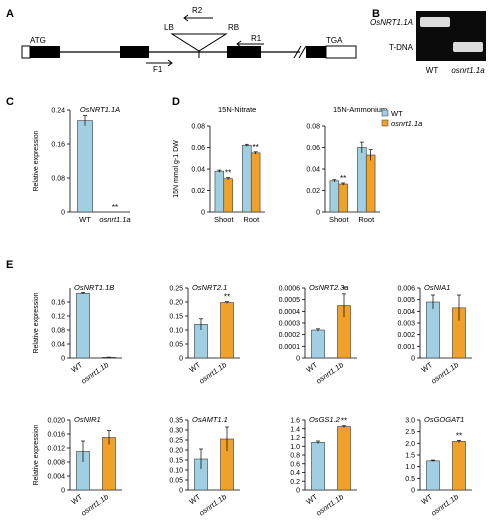 This screenshot has width=492, height=529. I want to click on y-tick-label: 1.4, so click(295, 429).